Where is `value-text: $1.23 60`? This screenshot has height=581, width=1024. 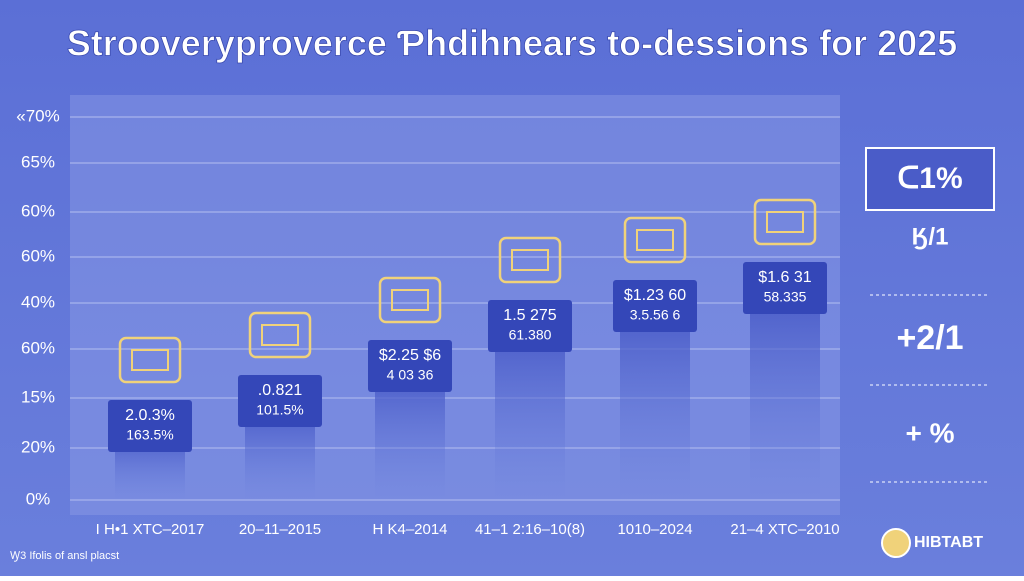
value-text: $1.23 60 is located at coordinates (655, 295).